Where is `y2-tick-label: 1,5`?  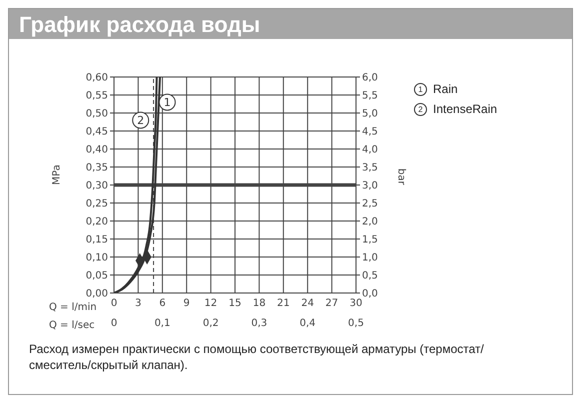
y2-tick-label: 1,5 is located at coordinates (370, 240).